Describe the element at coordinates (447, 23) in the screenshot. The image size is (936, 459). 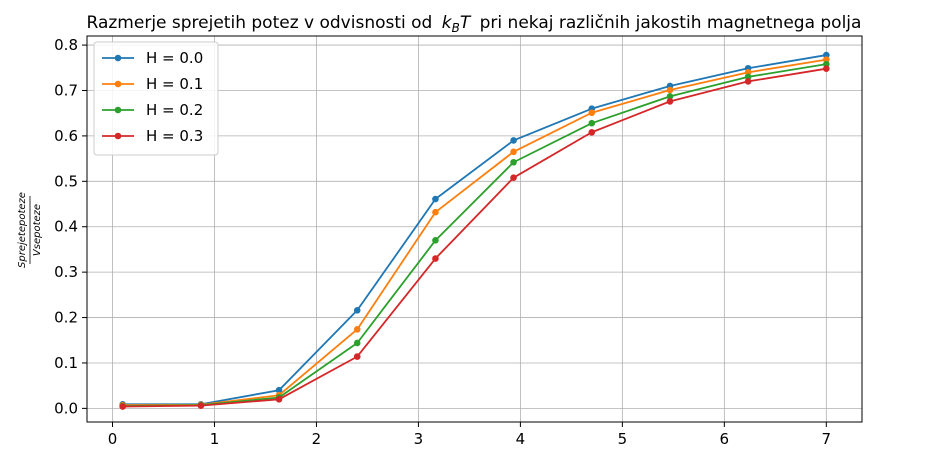
I see `chart-title-math-k: k` at that location.